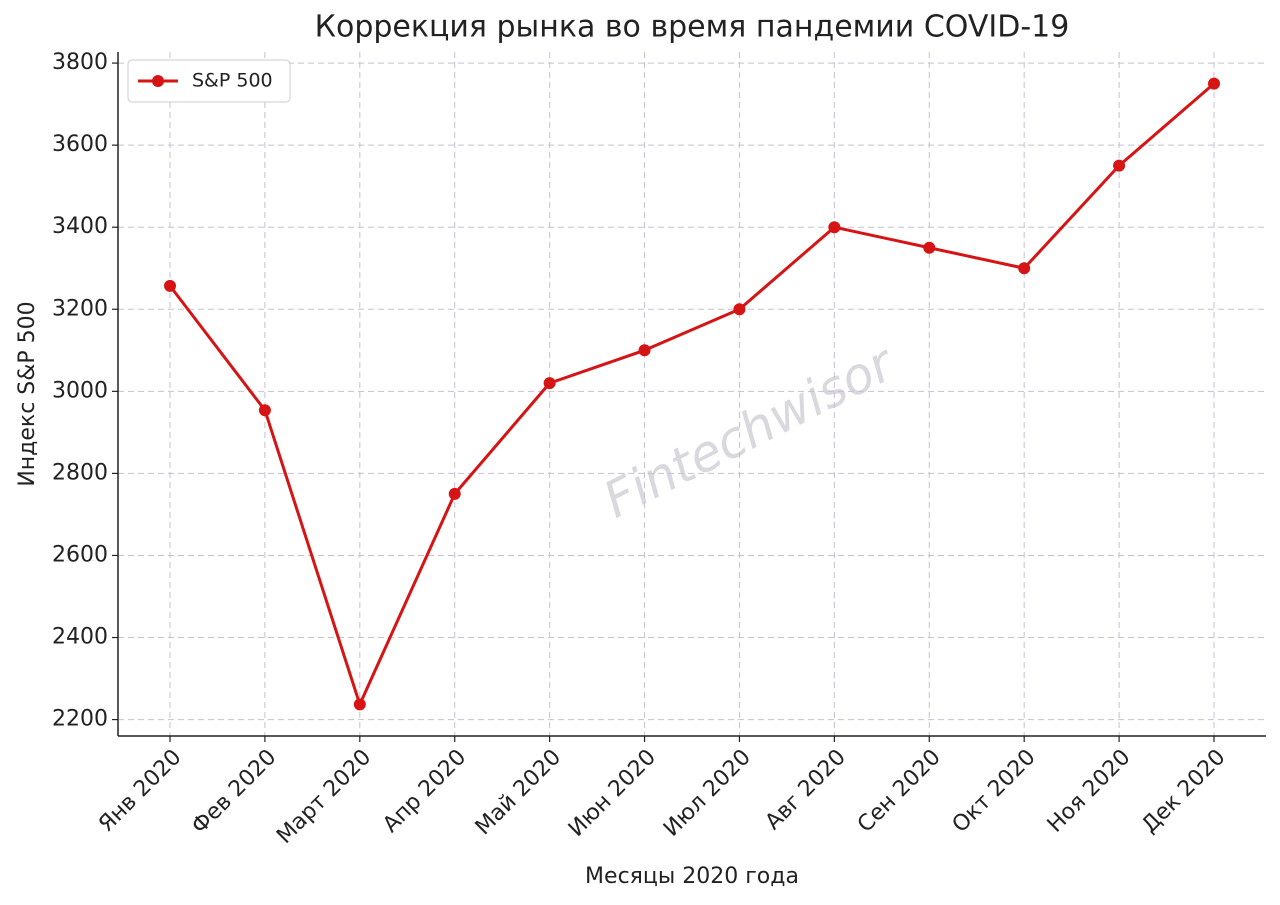 The height and width of the screenshot is (905, 1280). What do you see at coordinates (750, 431) in the screenshot?
I see `watermark: Fintechwisor` at bounding box center [750, 431].